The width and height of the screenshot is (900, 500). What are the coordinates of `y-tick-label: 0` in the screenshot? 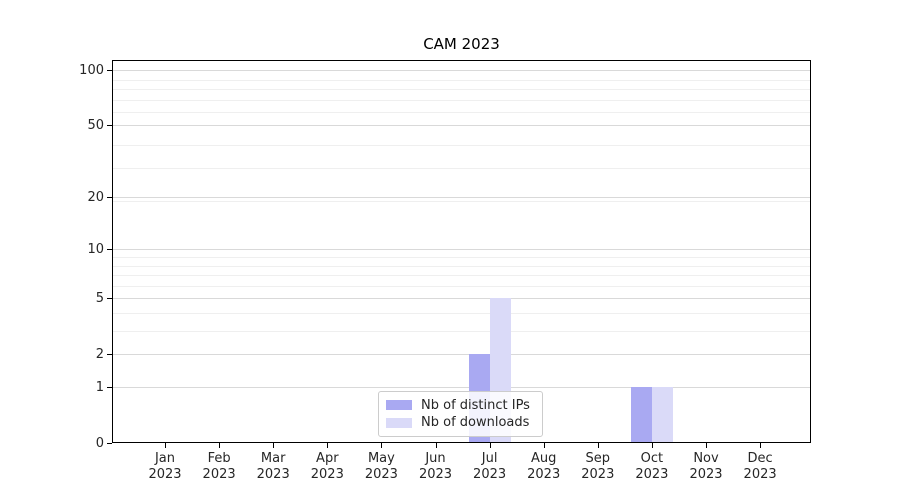 It's located at (99, 443).